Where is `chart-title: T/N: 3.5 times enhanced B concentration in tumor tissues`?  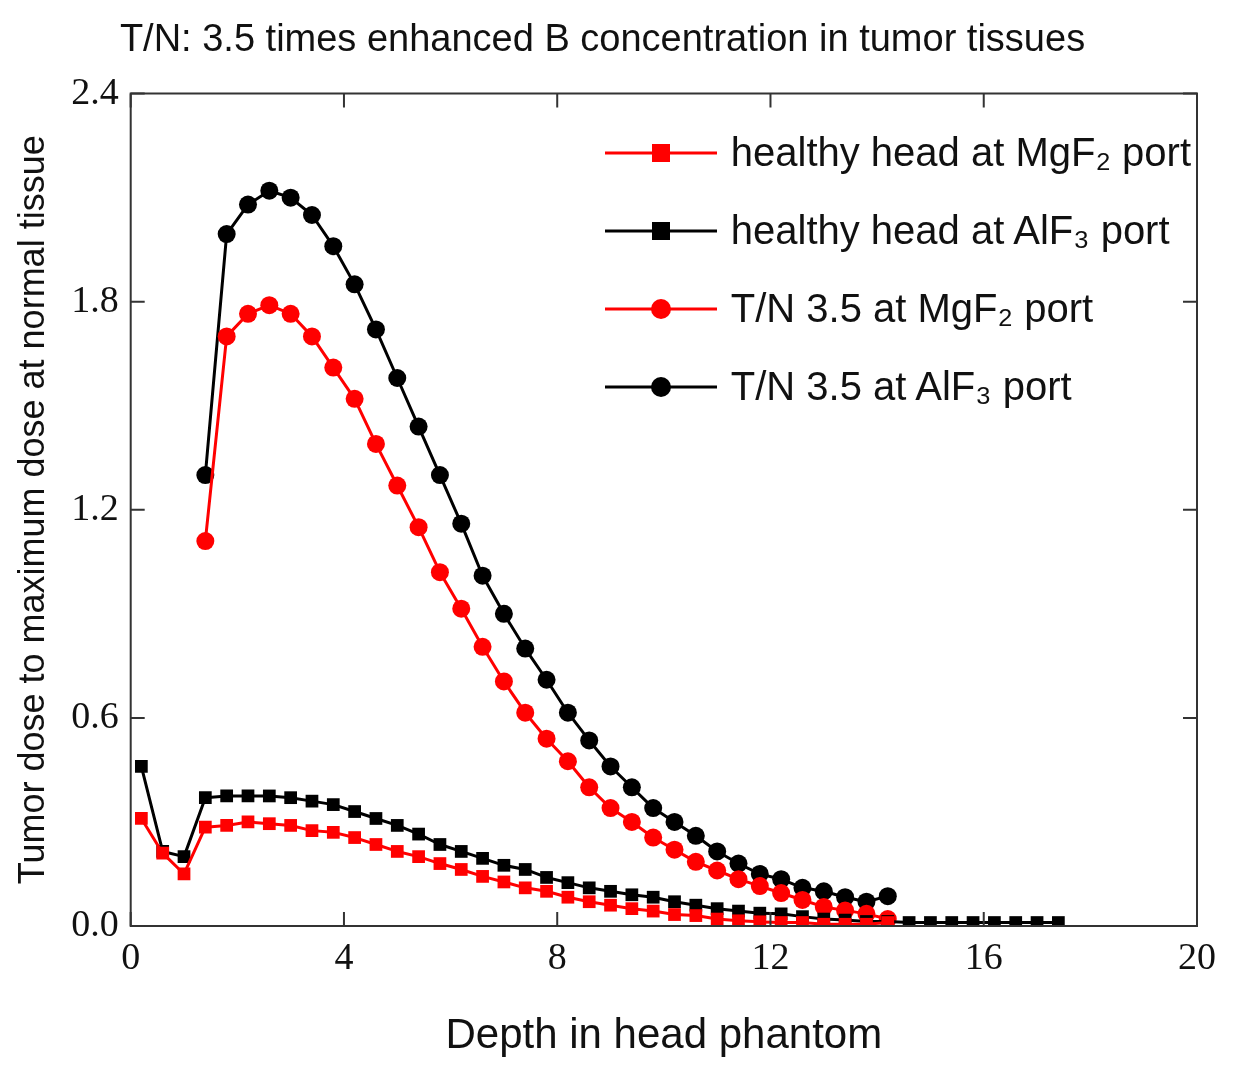 chart-title: T/N: 3.5 times enhanced B concentration in tumor tissues is located at coordinates (602, 38).